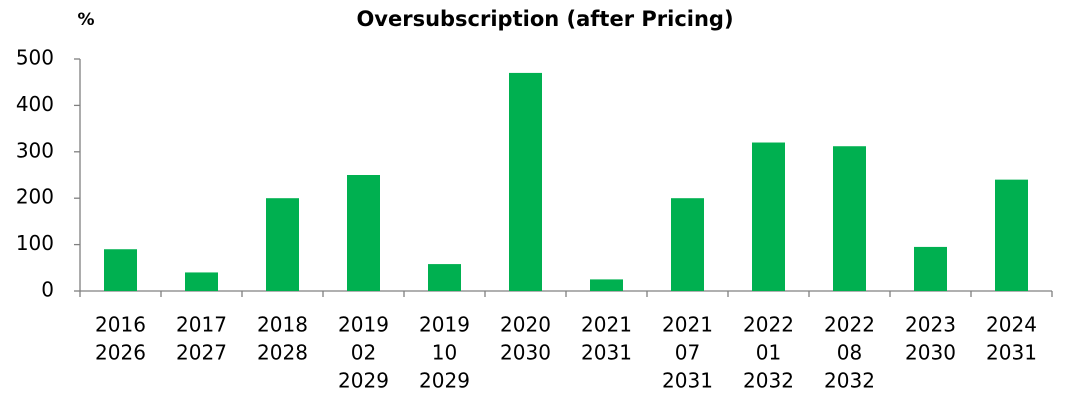 This screenshot has height=400, width=1072. Describe the element at coordinates (120, 325) in the screenshot. I see `x-tick-label: 2016` at that location.